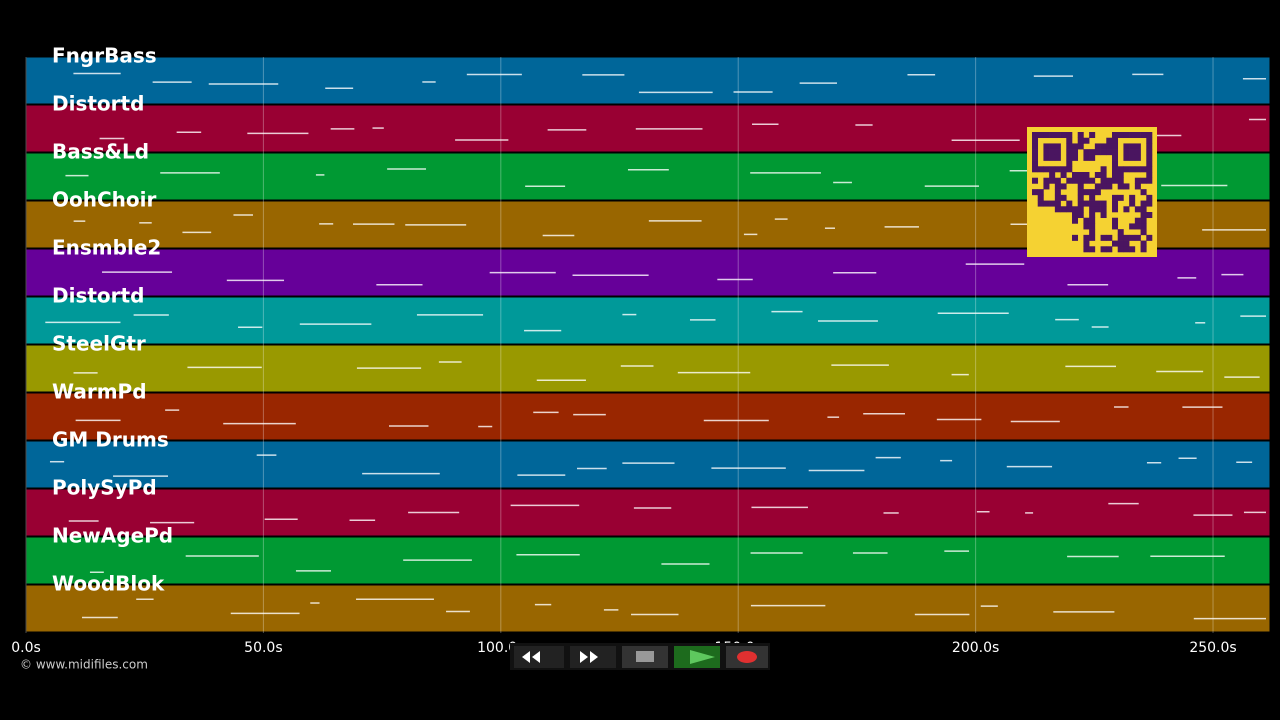 This screenshot has width=1280, height=720. I want to click on tick-label: 250.0s, so click(1212, 648).